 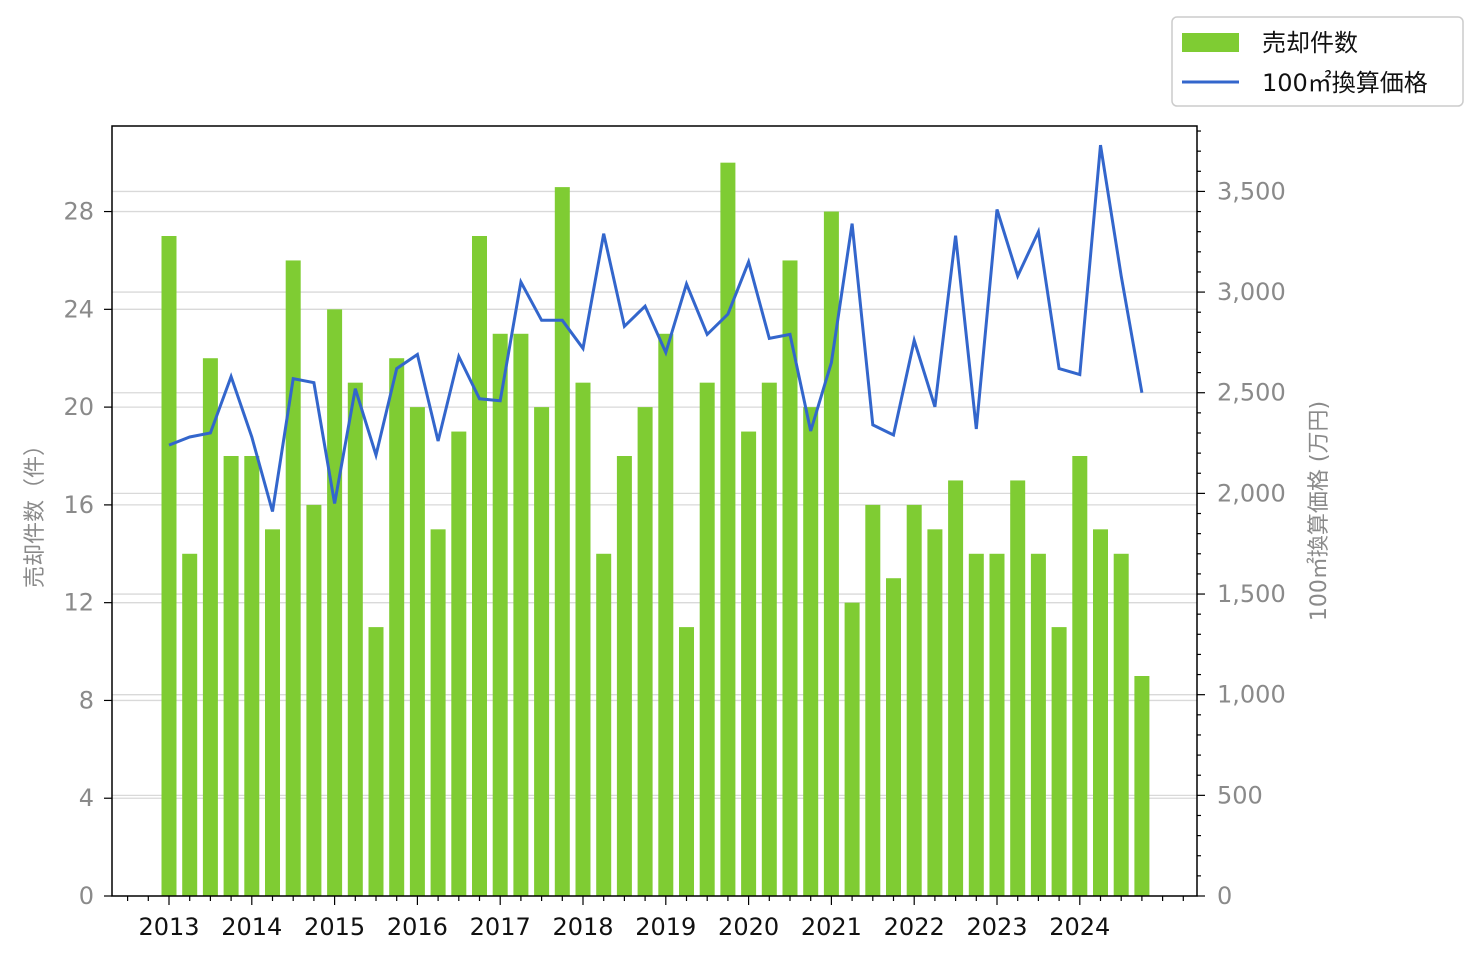 I want to click on left-tick-label: 0, so click(x=86, y=896).